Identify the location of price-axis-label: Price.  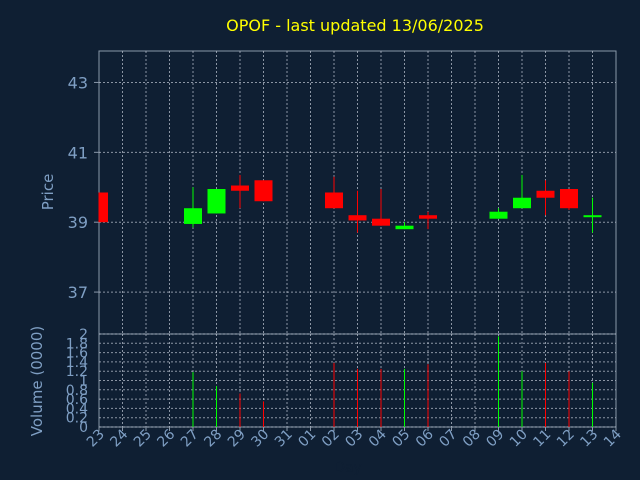
(48, 192).